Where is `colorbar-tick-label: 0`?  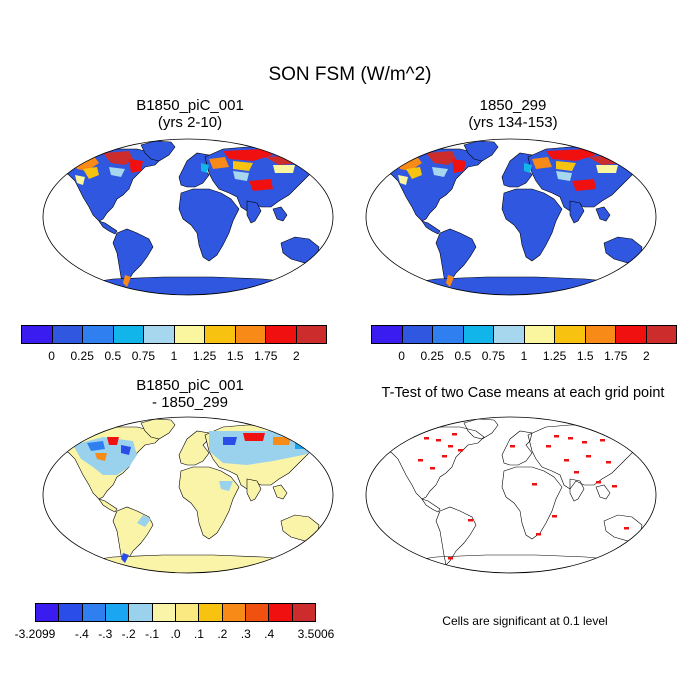 colorbar-tick-label: 0 is located at coordinates (51, 356).